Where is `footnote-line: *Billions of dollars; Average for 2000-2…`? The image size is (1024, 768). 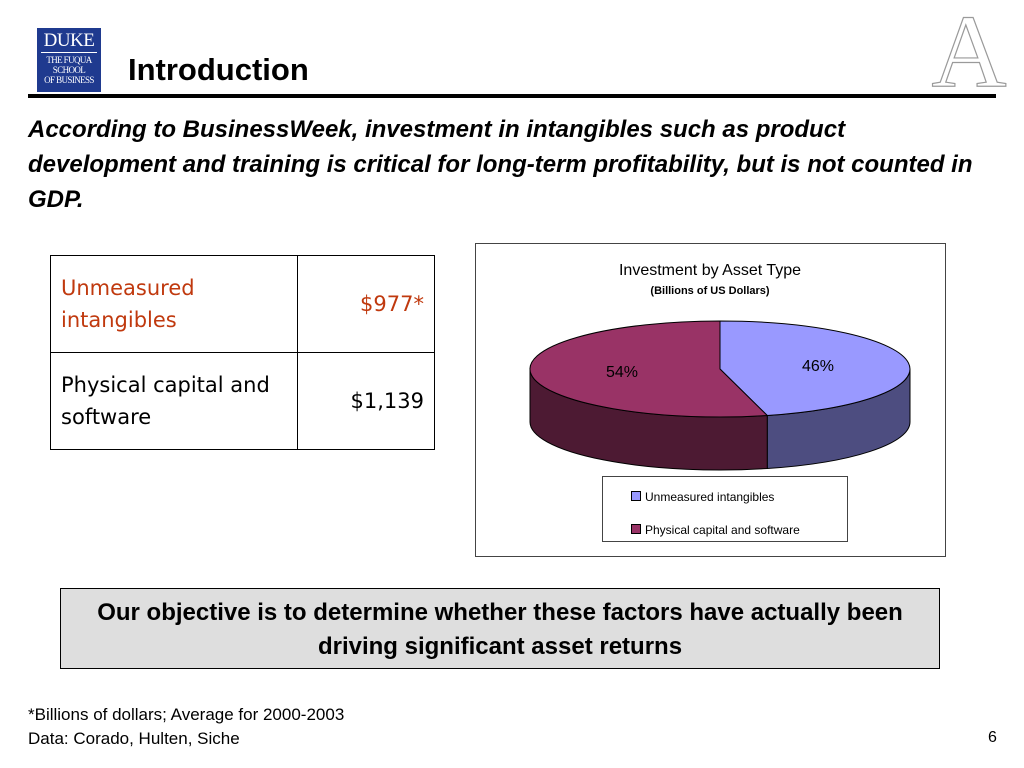
footnote-line: *Billions of dollars; Average for 2000-2… is located at coordinates (186, 714).